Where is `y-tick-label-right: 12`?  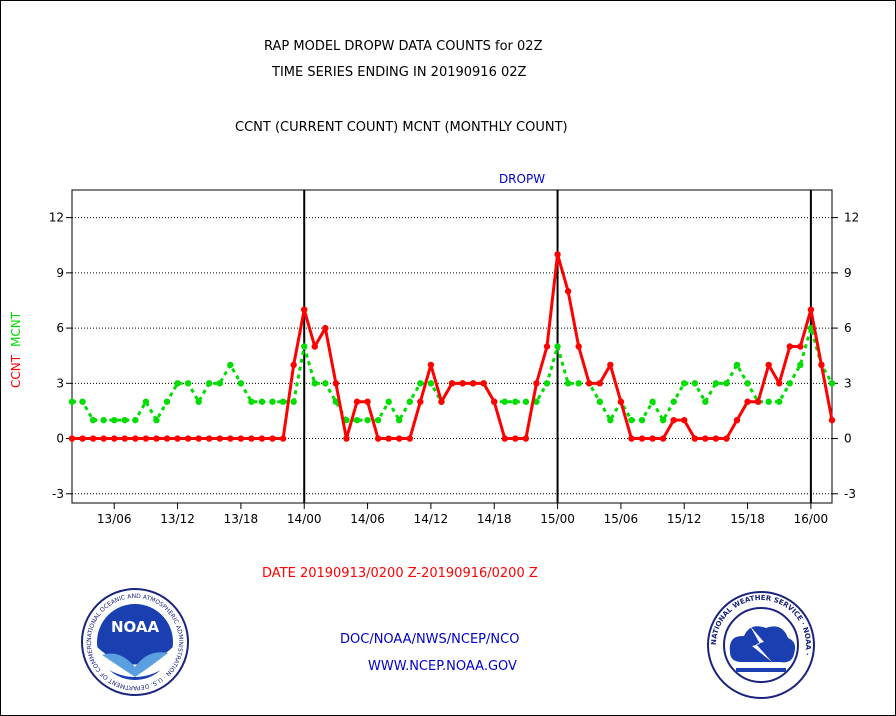
y-tick-label-right: 12 is located at coordinates (851, 218).